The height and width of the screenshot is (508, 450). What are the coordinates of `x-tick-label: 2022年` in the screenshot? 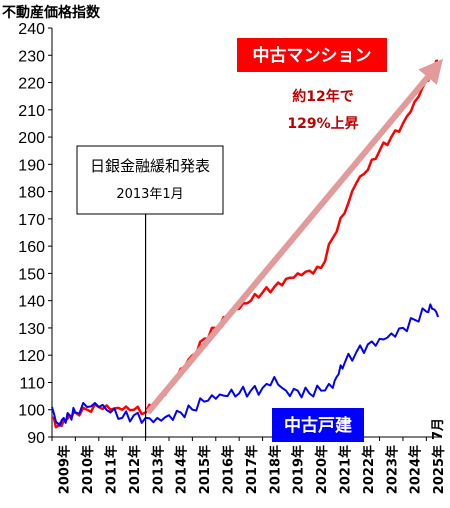 It's located at (369, 469).